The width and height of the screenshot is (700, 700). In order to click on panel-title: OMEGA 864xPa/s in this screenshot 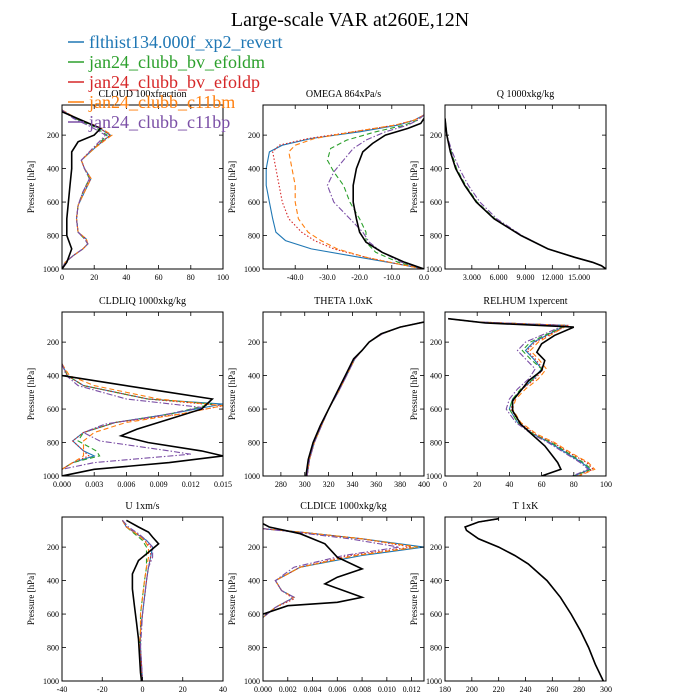, I will do `click(343, 94)`.